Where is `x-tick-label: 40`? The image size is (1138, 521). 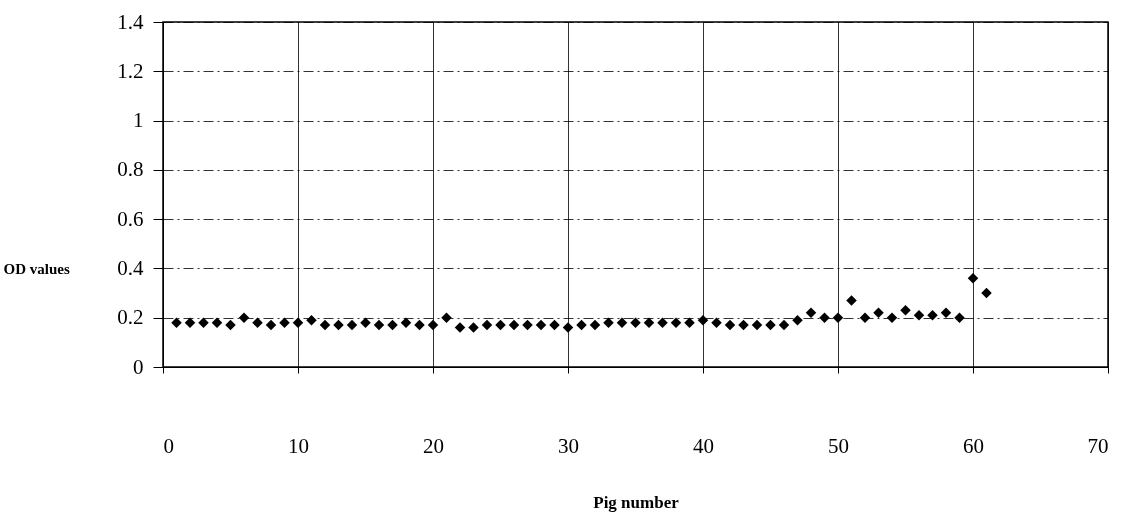 x-tick-label: 40 is located at coordinates (703, 445).